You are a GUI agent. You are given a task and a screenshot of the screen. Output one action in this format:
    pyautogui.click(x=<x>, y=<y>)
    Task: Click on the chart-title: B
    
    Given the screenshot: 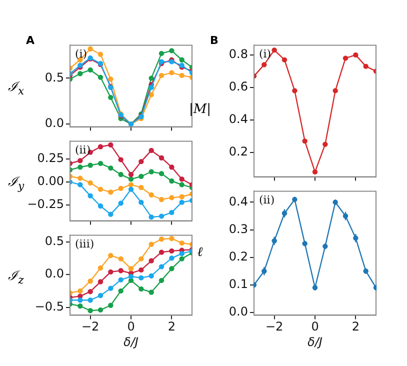 What is the action you would take?
    pyautogui.click(x=214, y=40)
    